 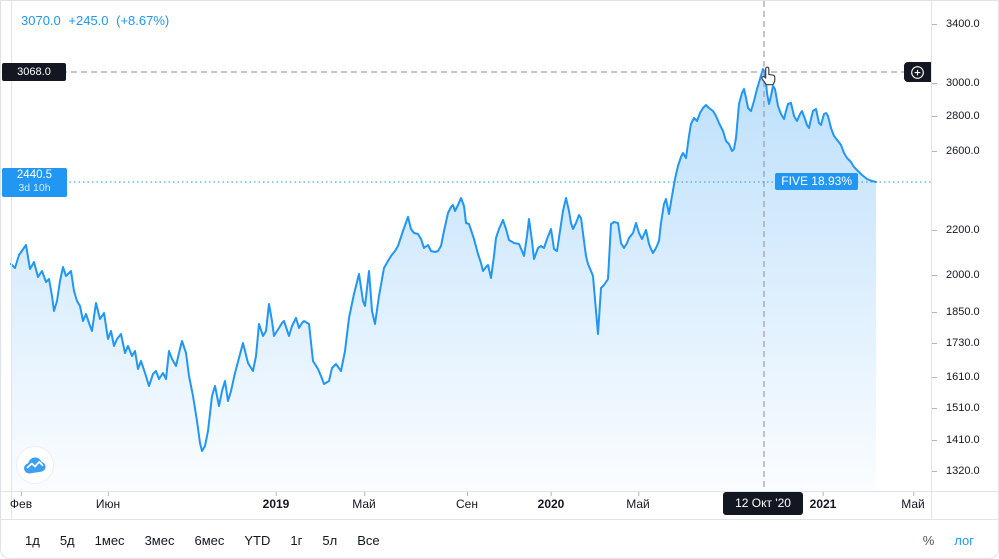 I want to click on range-button-3мес: 3мес, so click(x=159, y=540).